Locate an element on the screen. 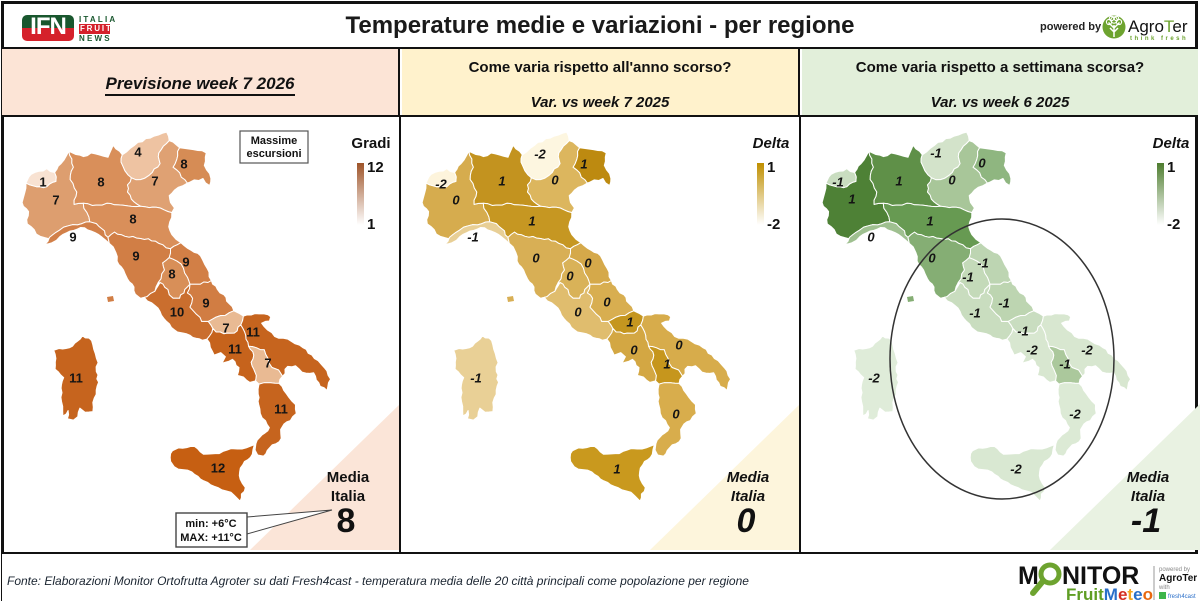 The height and width of the screenshot is (604, 1200). svg-text: Gradi is located at coordinates (370, 143).